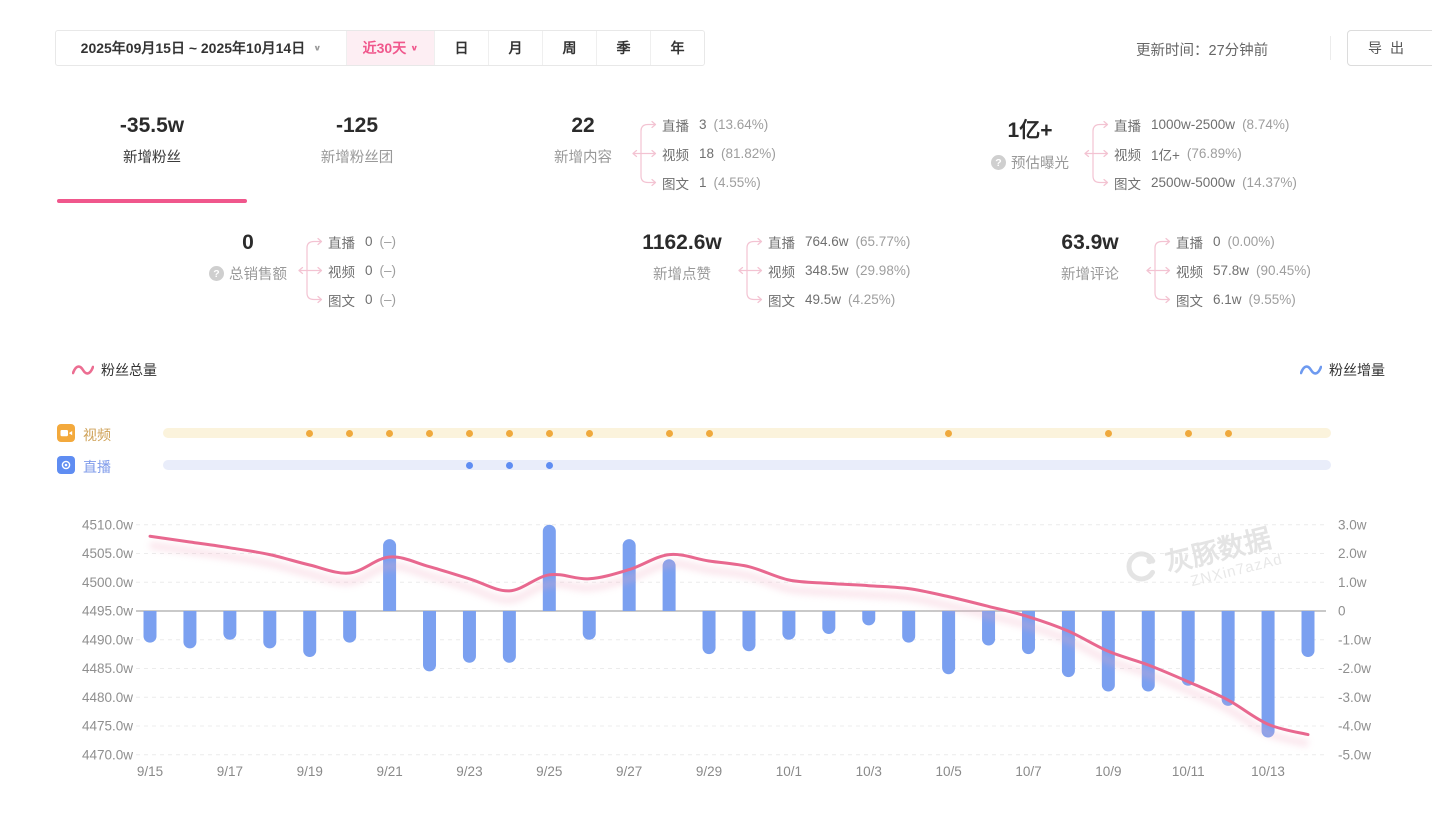  What do you see at coordinates (201, 48) in the screenshot?
I see `date-range-picker: 2025年09月15日 ~ 2025年10月14日 ∨` at bounding box center [201, 48].